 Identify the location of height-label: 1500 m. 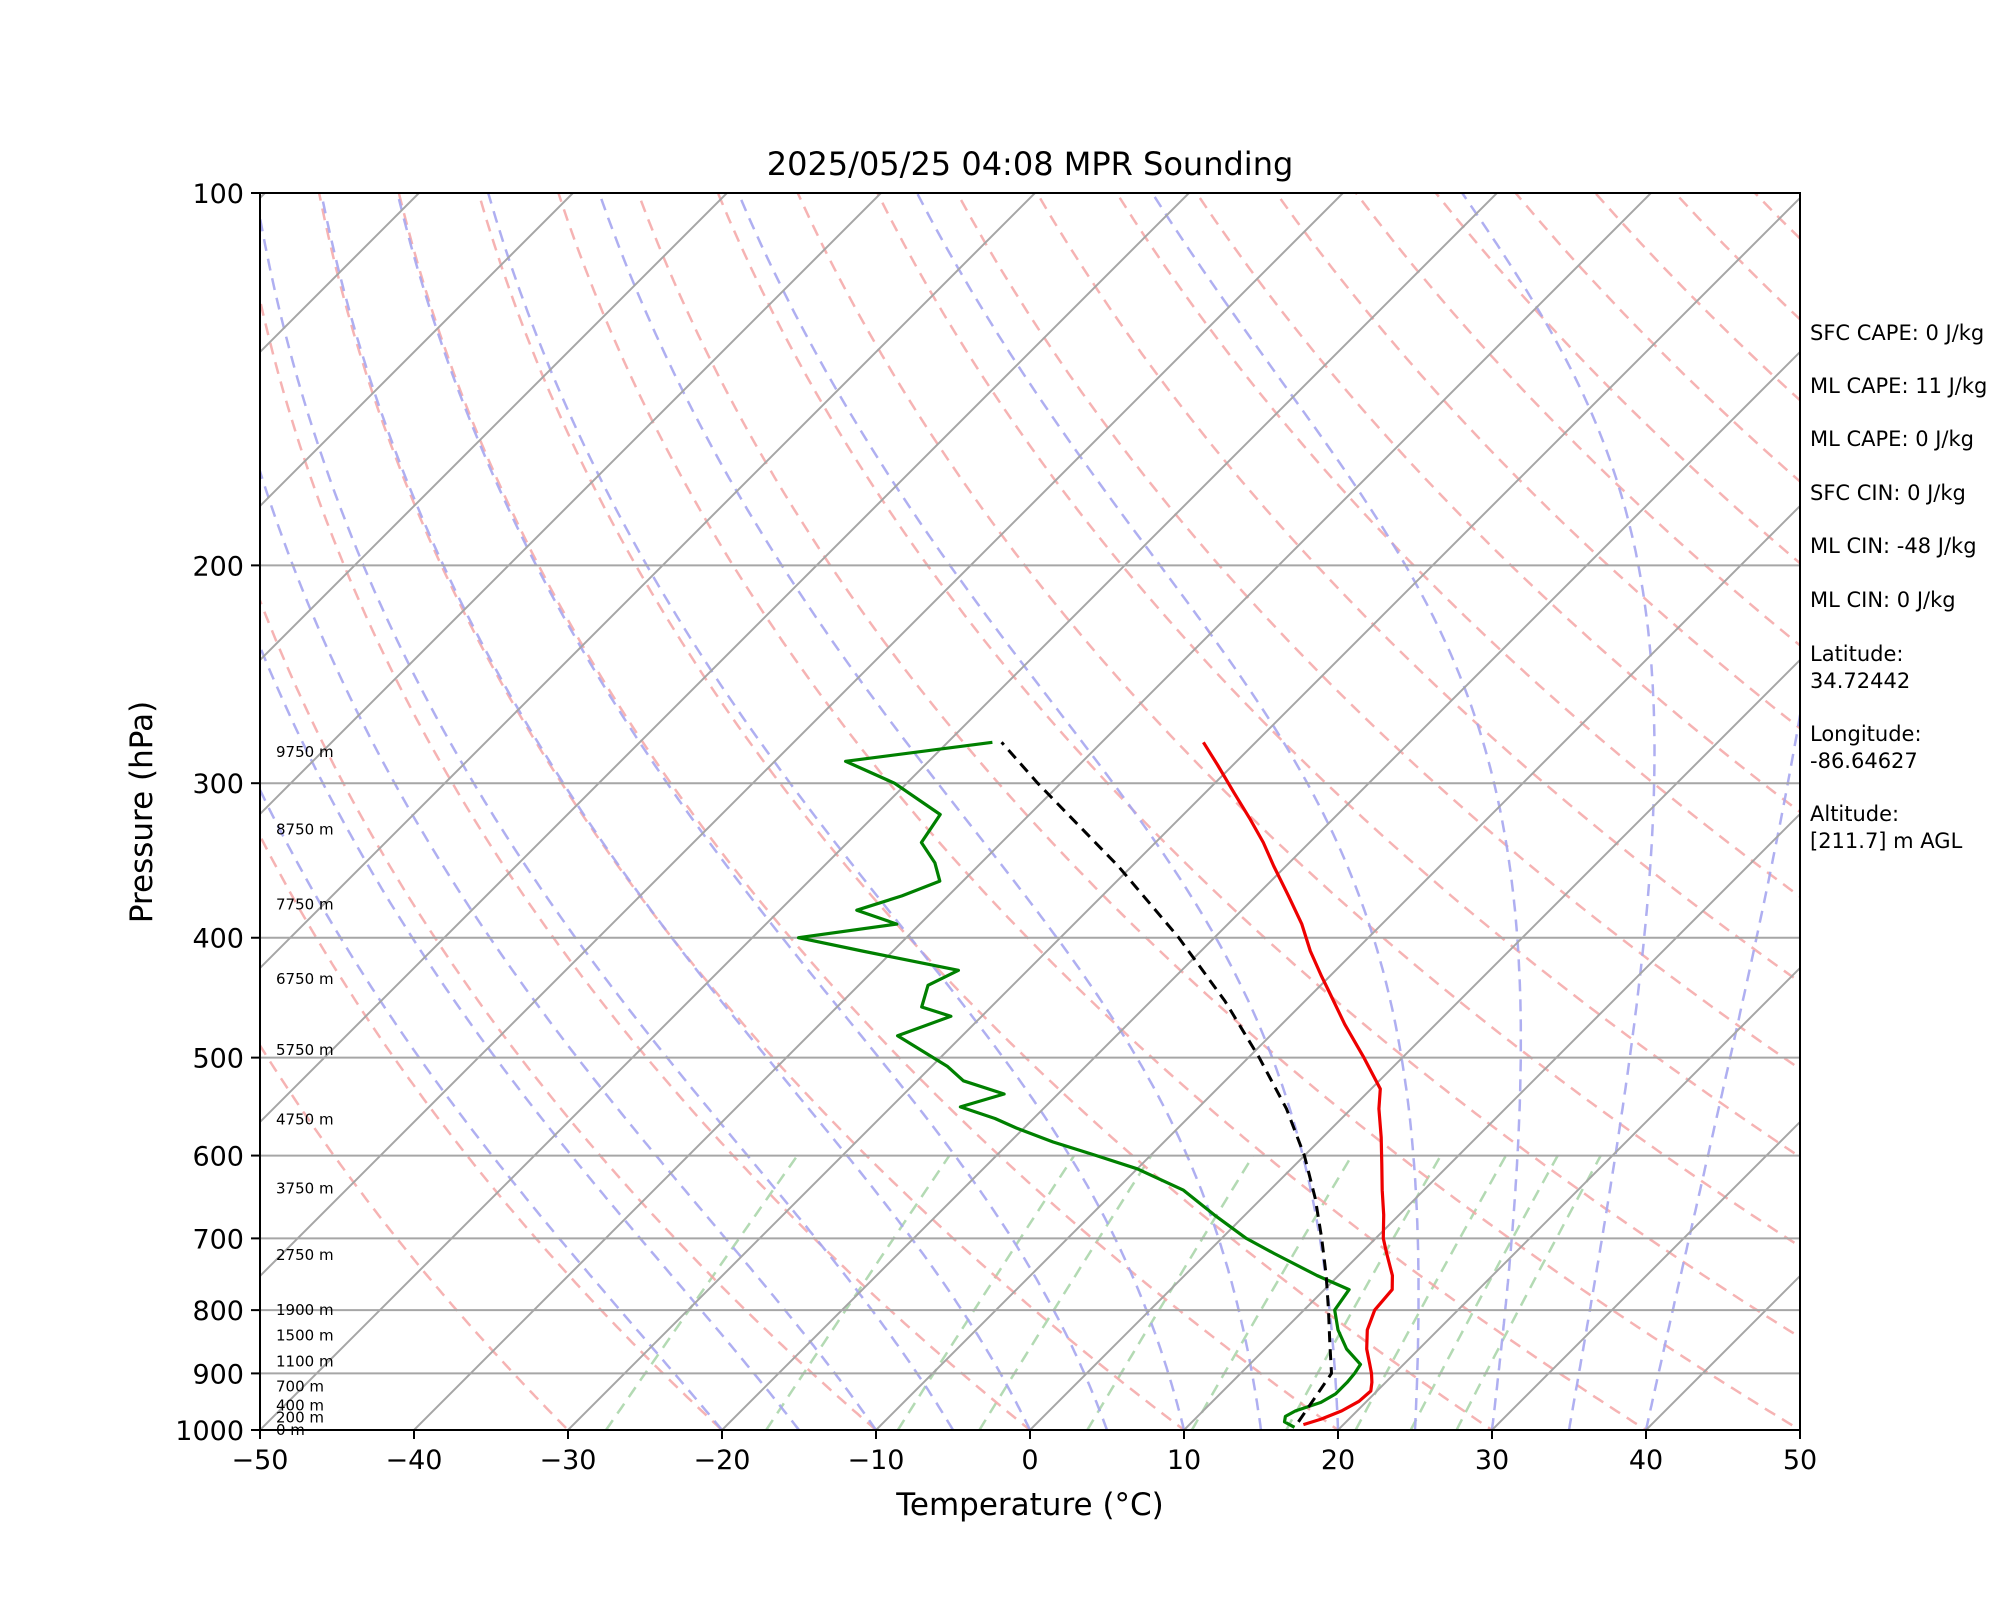
(305, 1336).